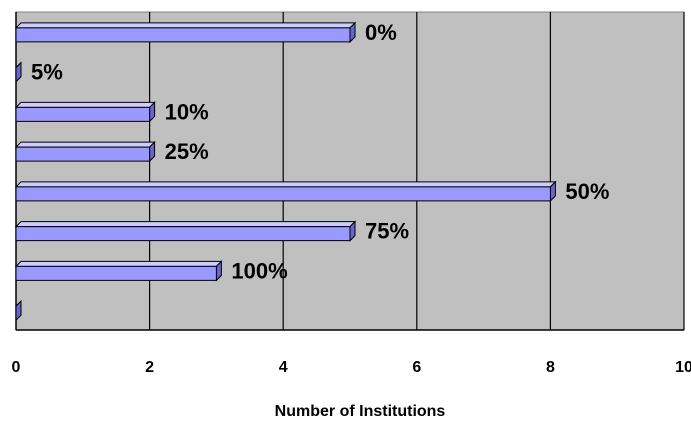 The height and width of the screenshot is (421, 691). I want to click on x-tick-label: 6, so click(416, 367).